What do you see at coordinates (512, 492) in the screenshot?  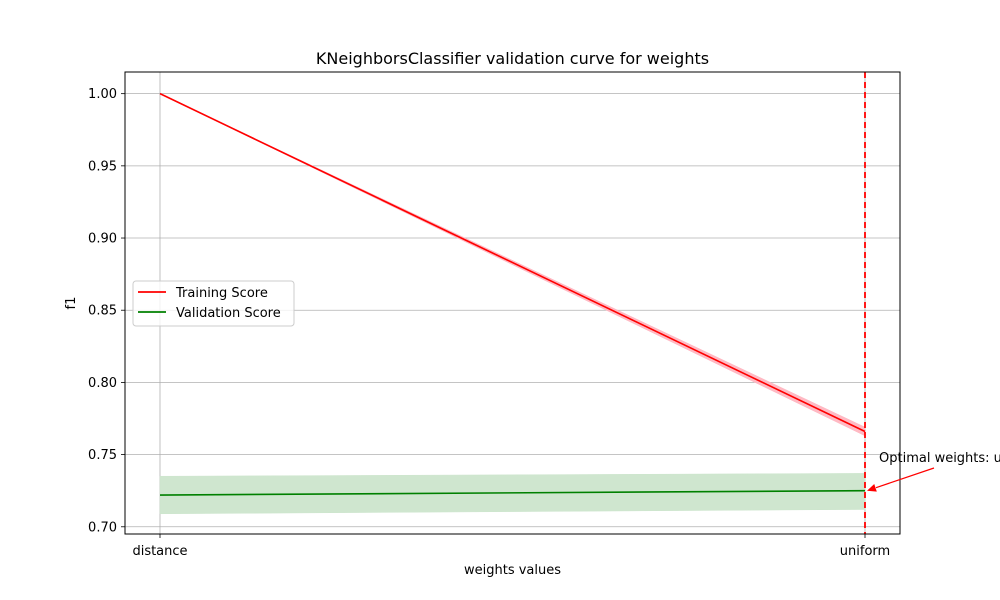 I see `line-validation` at bounding box center [512, 492].